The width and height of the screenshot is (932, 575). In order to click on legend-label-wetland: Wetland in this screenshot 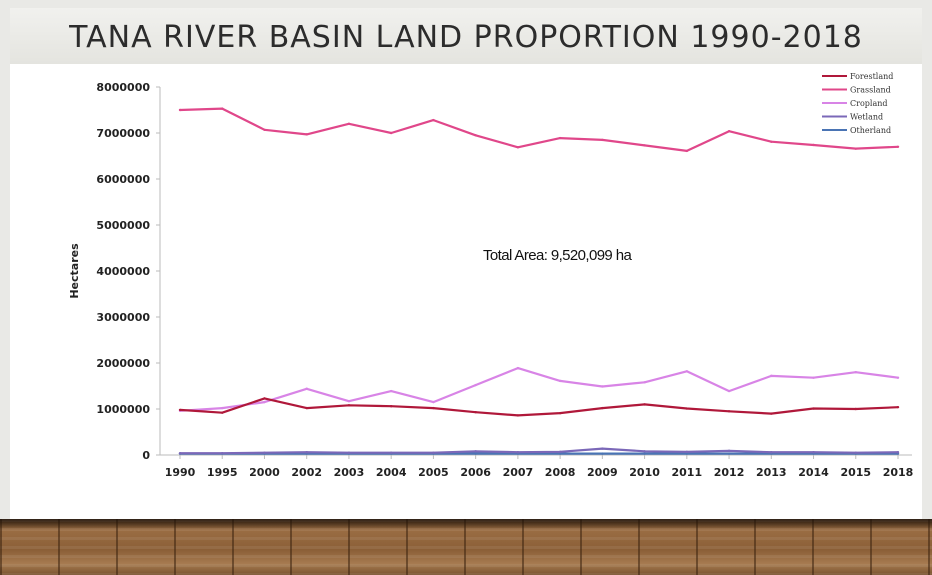, I will do `click(866, 117)`.